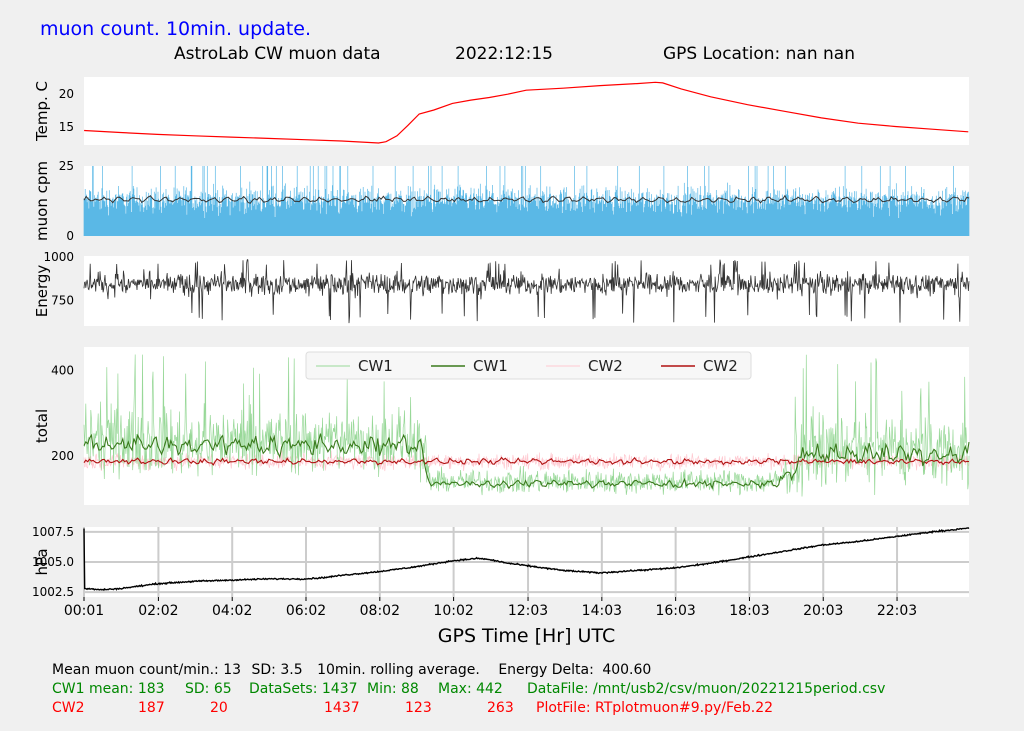  I want to click on energy-ytick-label: 1000, so click(58, 257).